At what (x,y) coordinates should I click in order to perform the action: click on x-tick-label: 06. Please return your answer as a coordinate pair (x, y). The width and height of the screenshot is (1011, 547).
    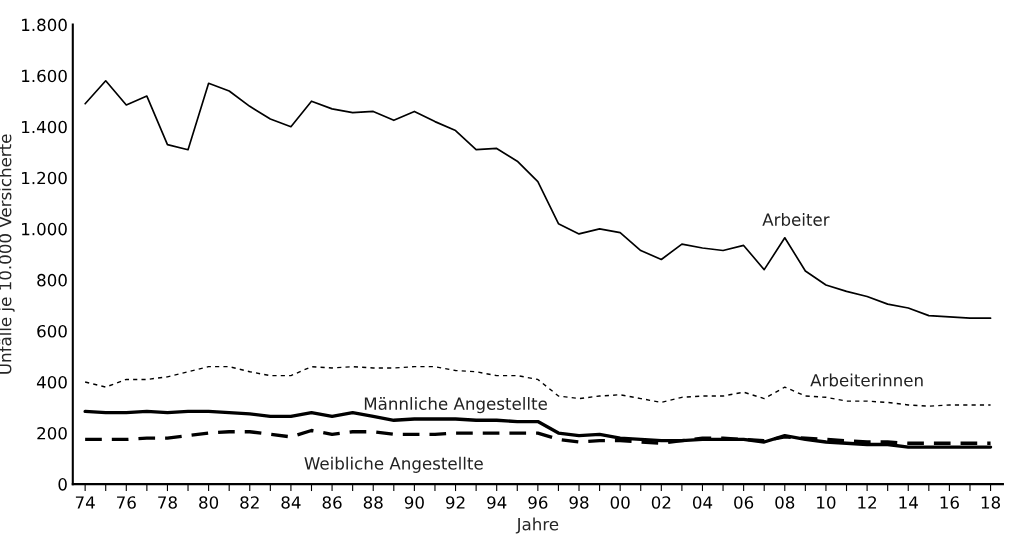
    Looking at the image, I should click on (744, 502).